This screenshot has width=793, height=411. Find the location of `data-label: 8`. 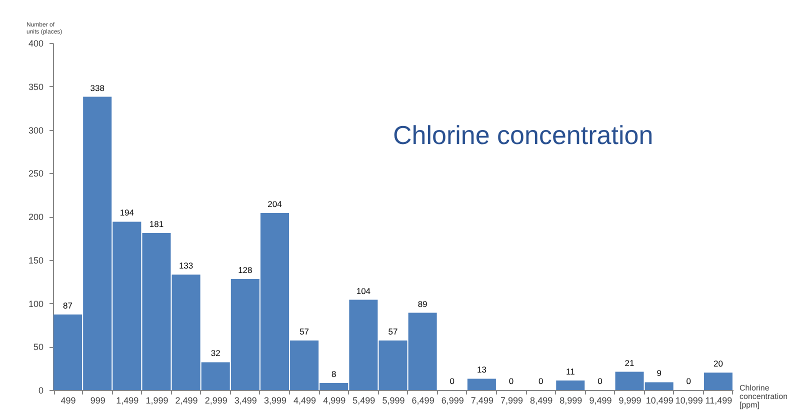

data-label: 8 is located at coordinates (334, 374).